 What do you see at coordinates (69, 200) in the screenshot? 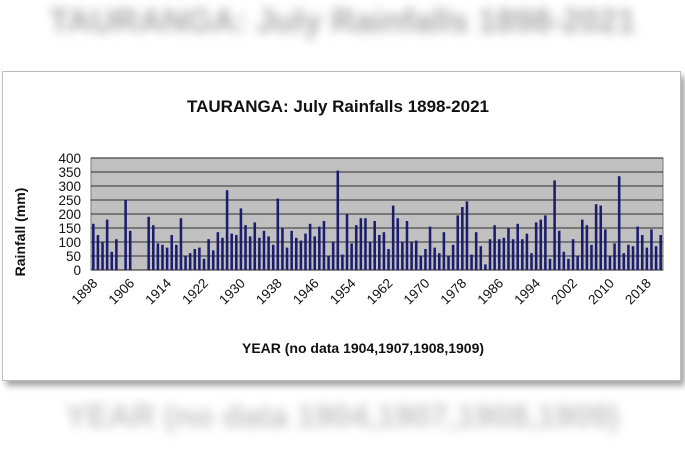
I see `y-tick-label: 250` at bounding box center [69, 200].